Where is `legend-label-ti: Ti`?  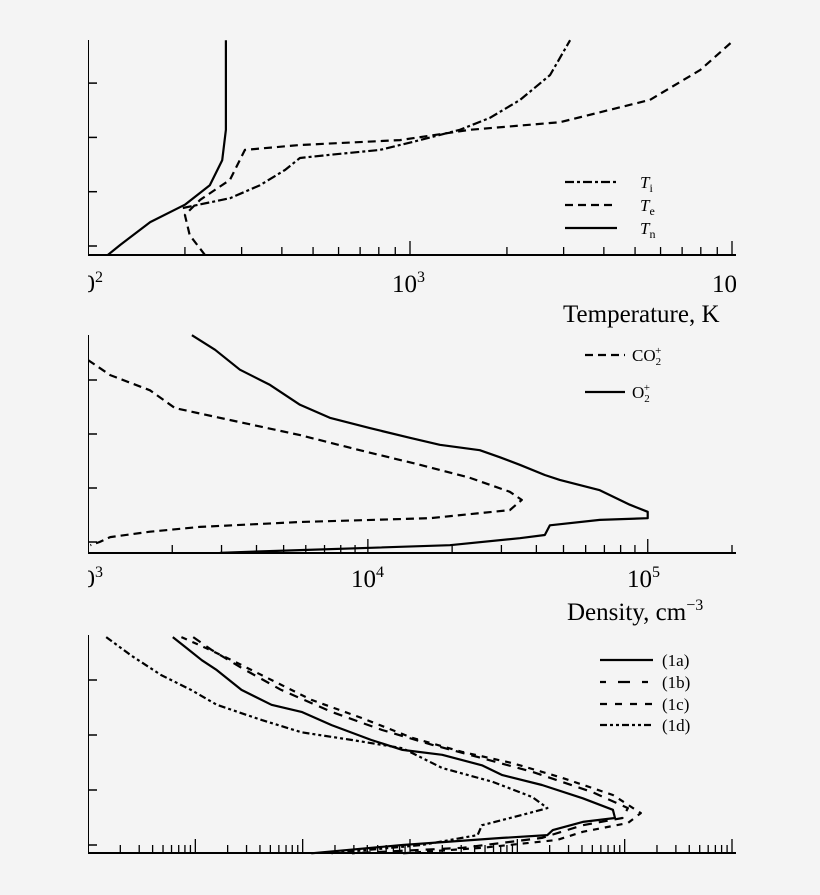 legend-label-ti: Ti is located at coordinates (646, 184).